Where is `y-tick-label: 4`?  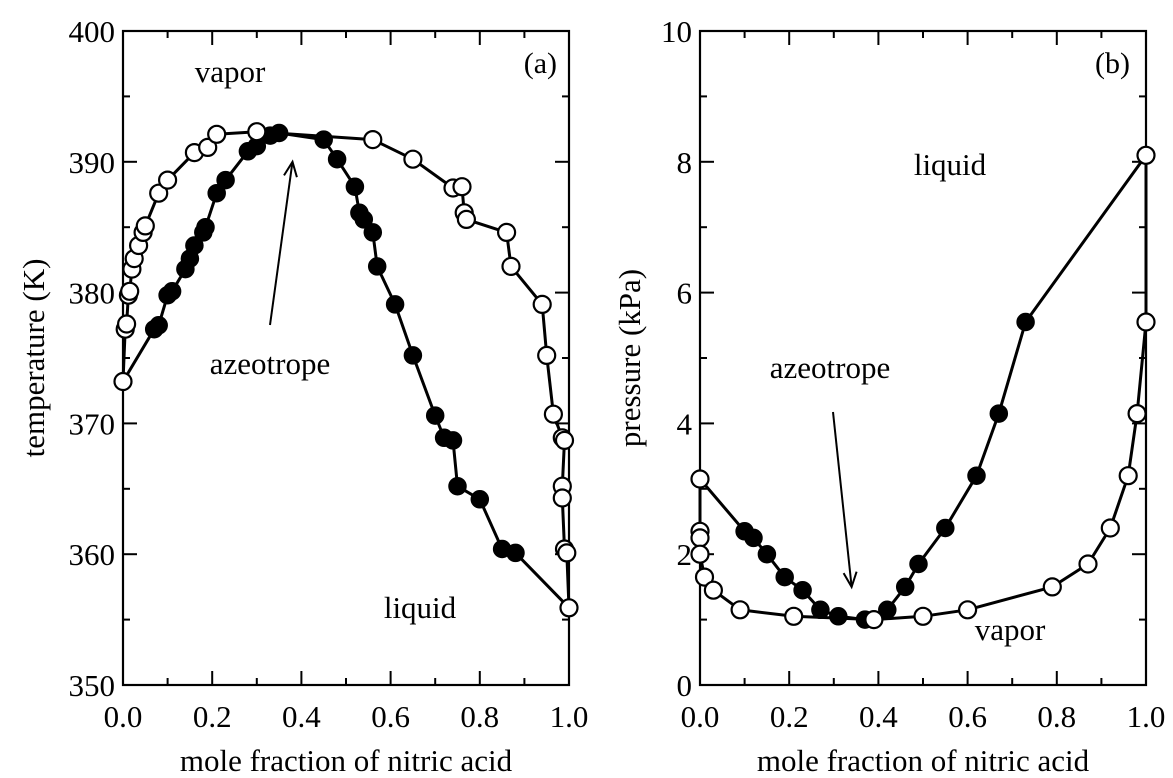 y-tick-label: 4 is located at coordinates (685, 423).